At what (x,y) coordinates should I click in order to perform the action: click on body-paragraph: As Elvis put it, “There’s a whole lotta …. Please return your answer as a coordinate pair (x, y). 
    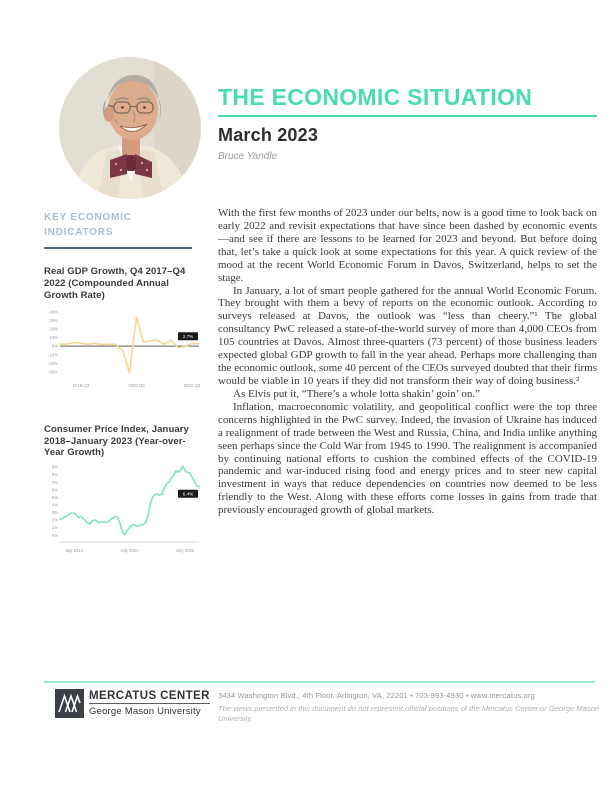
    Looking at the image, I should click on (357, 393).